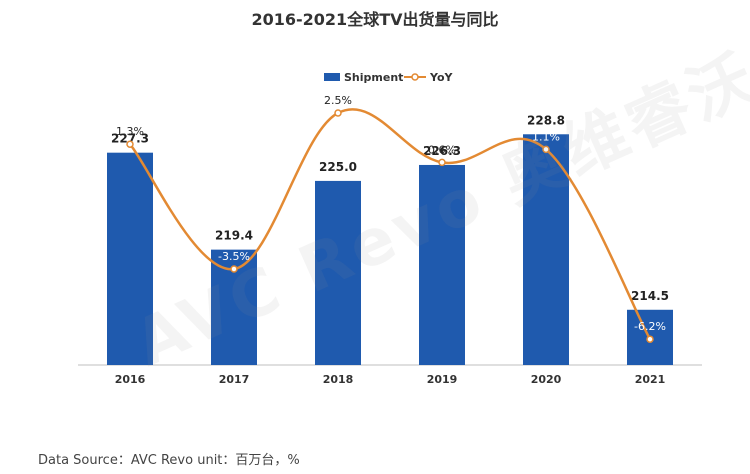  I want to click on legend-swatch-shipment, so click(332, 77).